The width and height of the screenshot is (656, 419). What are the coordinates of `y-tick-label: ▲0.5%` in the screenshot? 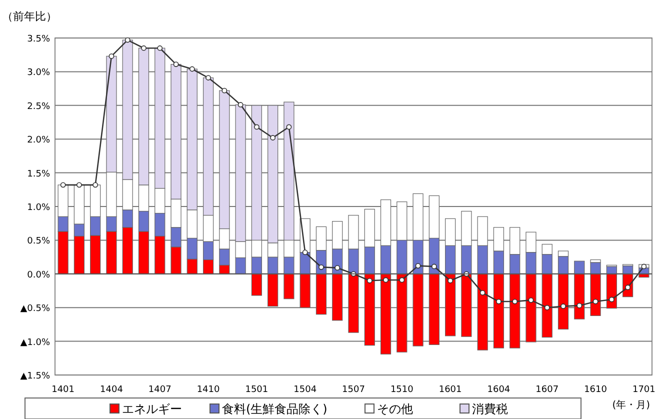 It's located at (35, 309).